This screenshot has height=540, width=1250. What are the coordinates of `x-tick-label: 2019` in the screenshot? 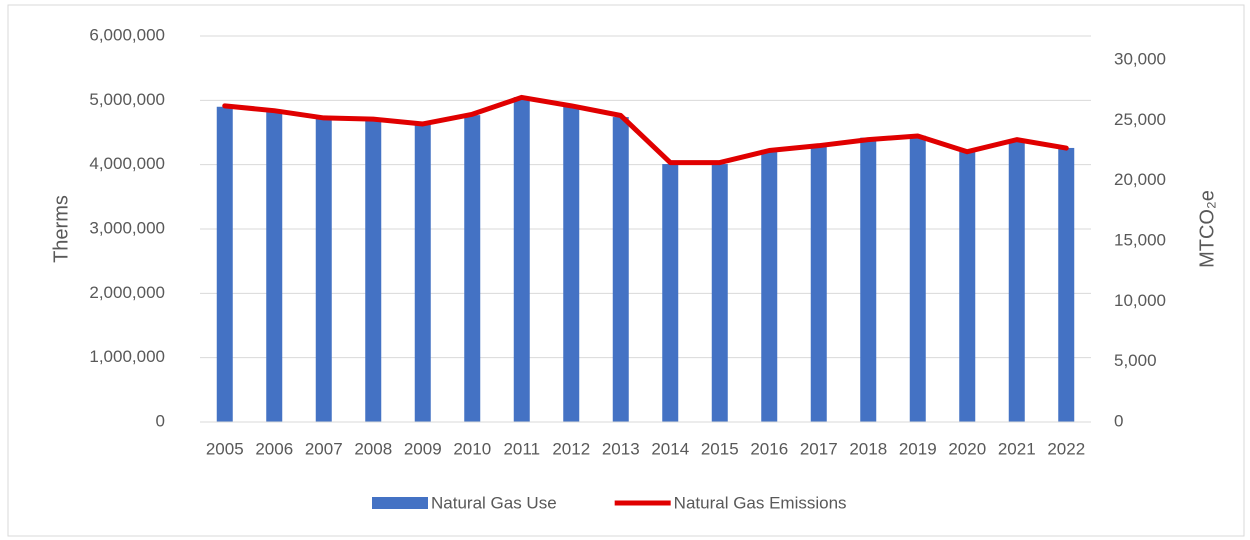 It's located at (918, 448).